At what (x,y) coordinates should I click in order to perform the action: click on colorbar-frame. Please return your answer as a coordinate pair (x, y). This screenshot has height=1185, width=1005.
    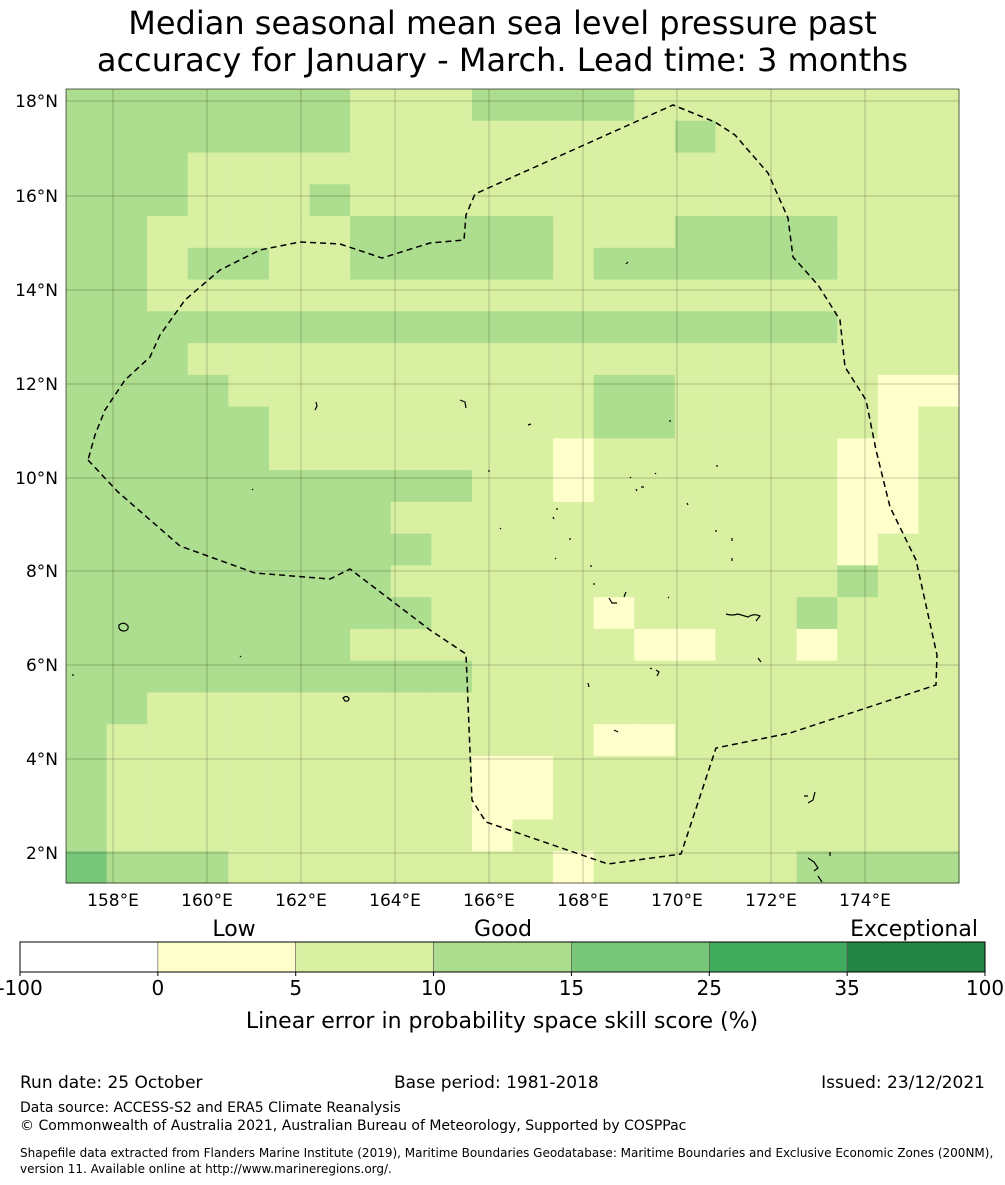
    Looking at the image, I should click on (502, 957).